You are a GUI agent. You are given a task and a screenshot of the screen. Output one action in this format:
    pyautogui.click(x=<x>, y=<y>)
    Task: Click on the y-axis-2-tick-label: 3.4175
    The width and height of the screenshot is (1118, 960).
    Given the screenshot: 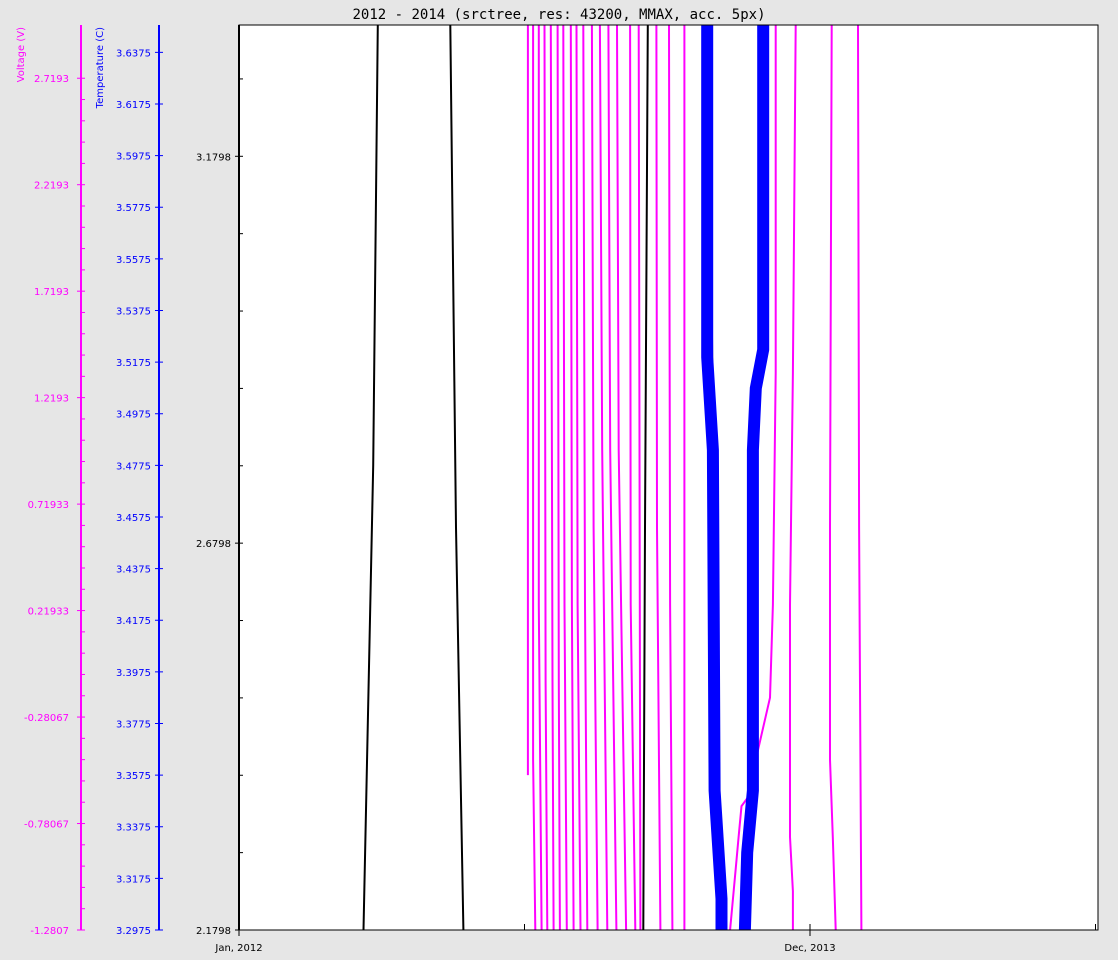 What is the action you would take?
    pyautogui.click(x=133, y=621)
    